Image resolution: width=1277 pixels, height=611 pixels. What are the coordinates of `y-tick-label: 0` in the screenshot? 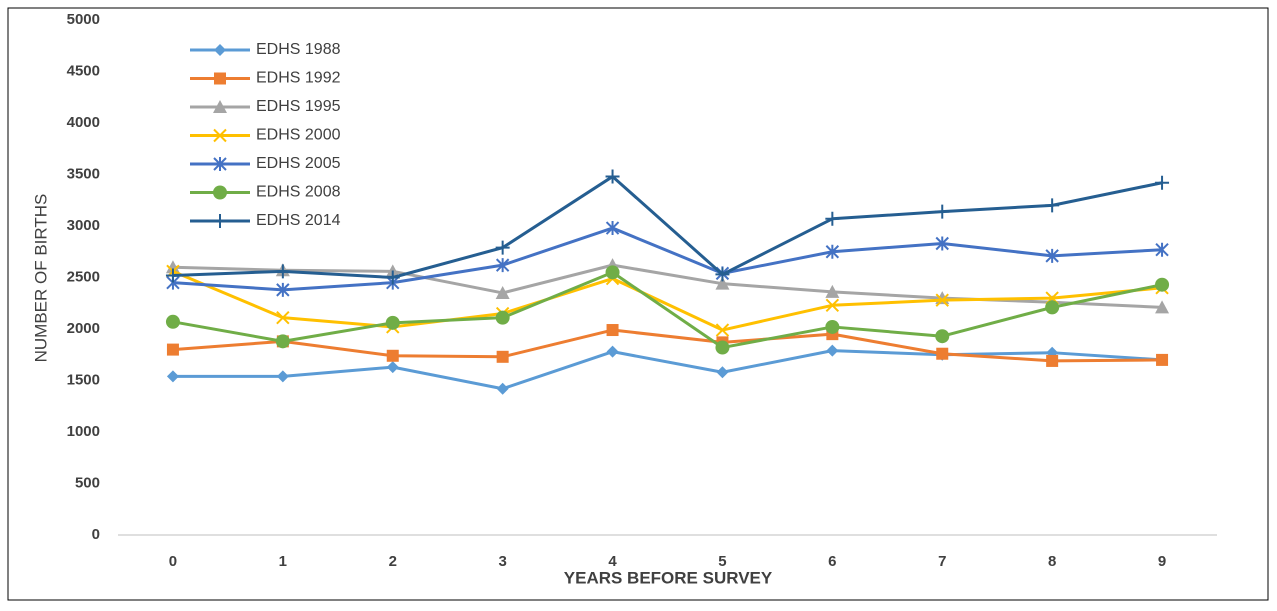 It's located at (96, 534).